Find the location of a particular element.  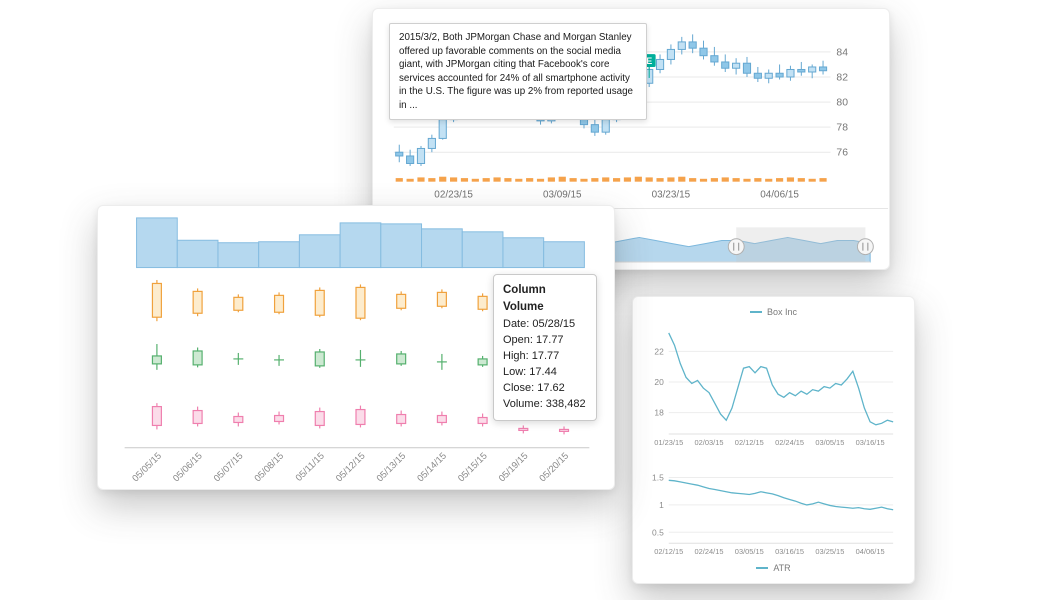

tooltip-open: Open: 17.77 is located at coordinates (533, 340).